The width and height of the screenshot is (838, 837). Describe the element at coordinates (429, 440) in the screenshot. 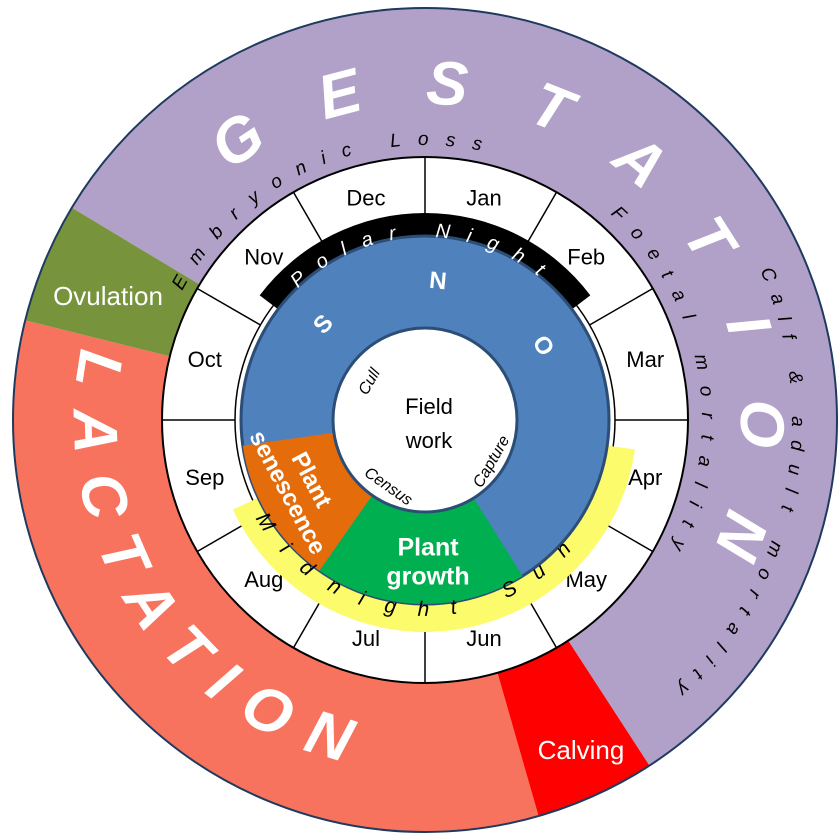

I see `field-work-label-line: work` at that location.